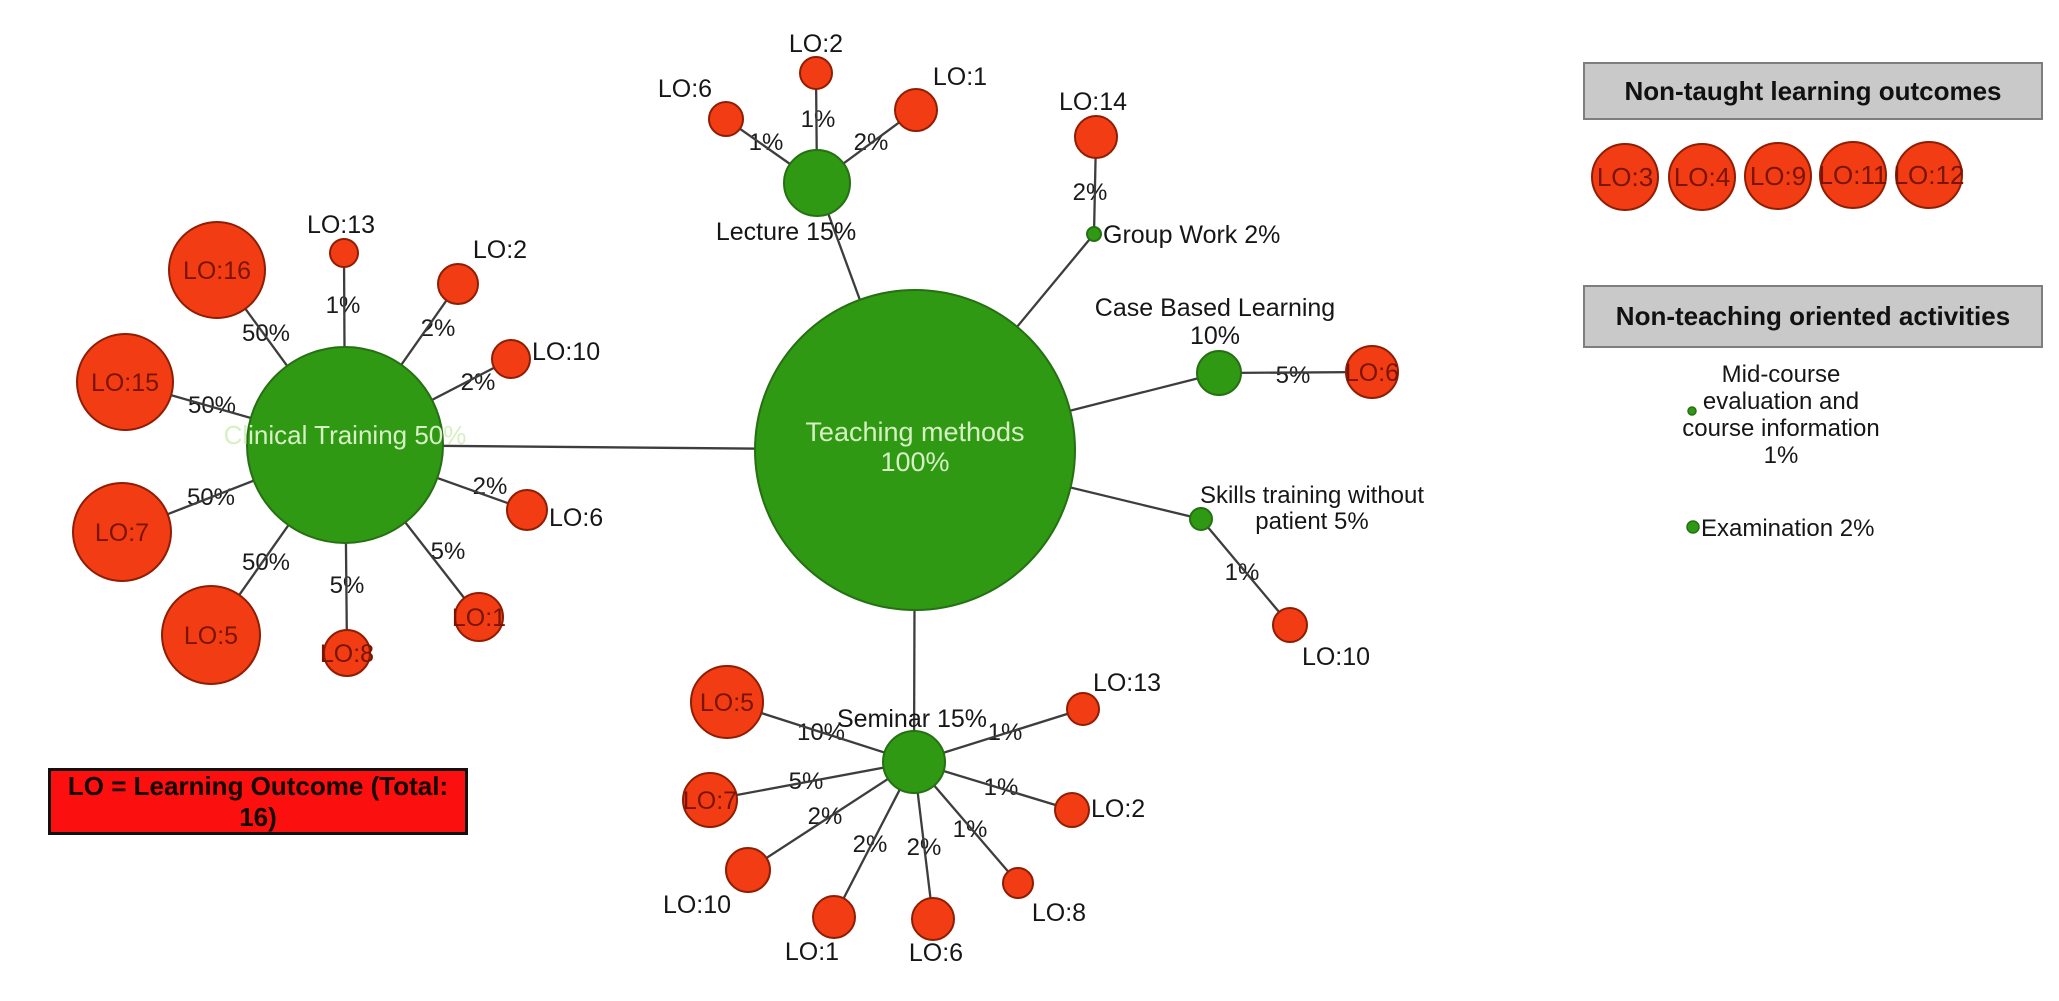 This screenshot has width=2059, height=1001. I want to click on node-se-lo7, so click(710, 800).